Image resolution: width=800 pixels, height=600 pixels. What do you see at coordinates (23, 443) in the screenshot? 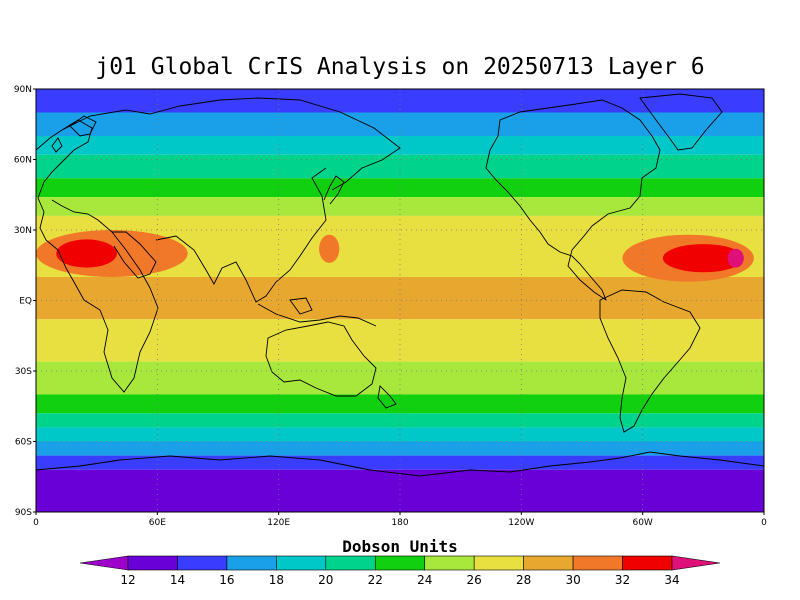
I see `lat-tick-label: 60S` at bounding box center [23, 443].